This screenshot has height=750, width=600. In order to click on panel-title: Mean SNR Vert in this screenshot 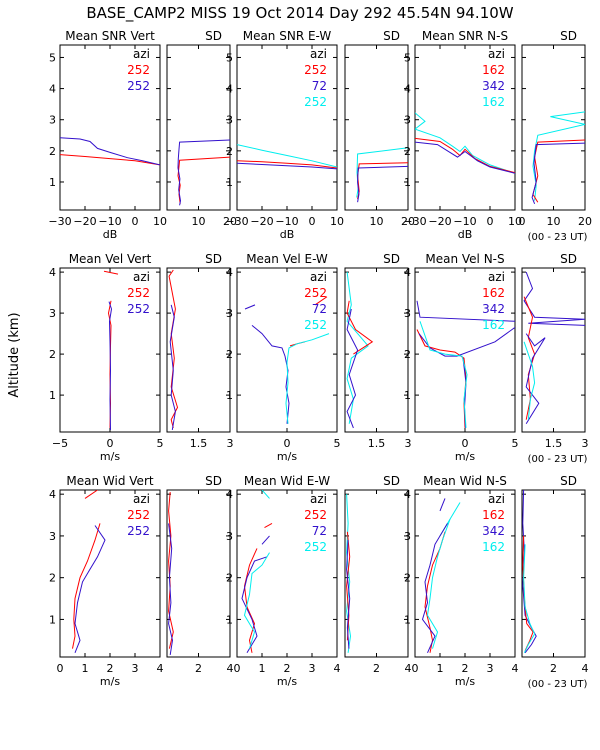, I will do `click(110, 36)`.